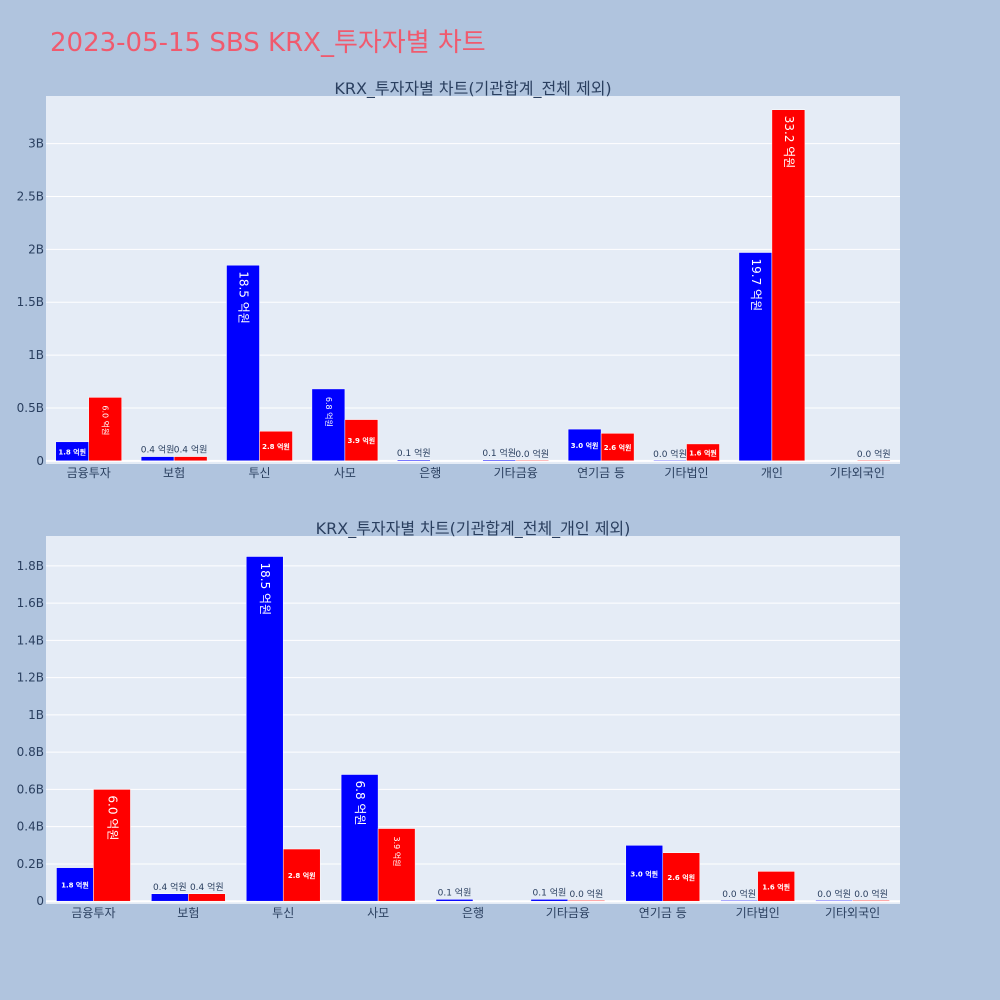 This screenshot has width=1000, height=1000. What do you see at coordinates (397, 852) in the screenshot?
I see `data-label: 3.9 억원` at bounding box center [397, 852].